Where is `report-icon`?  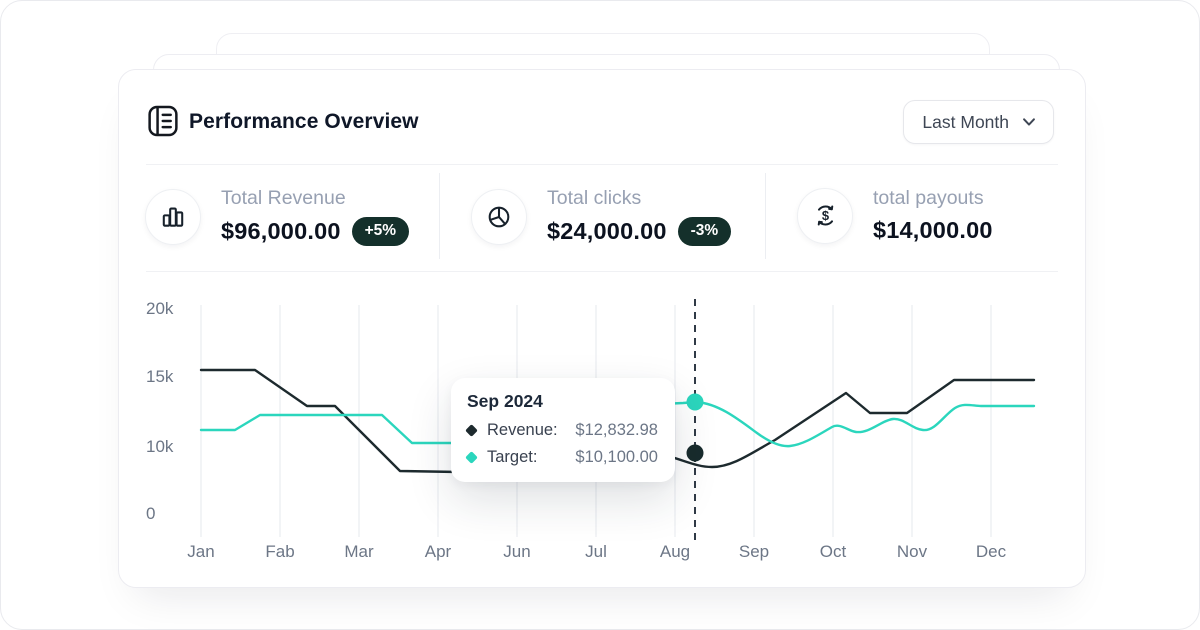
report-icon is located at coordinates (163, 121).